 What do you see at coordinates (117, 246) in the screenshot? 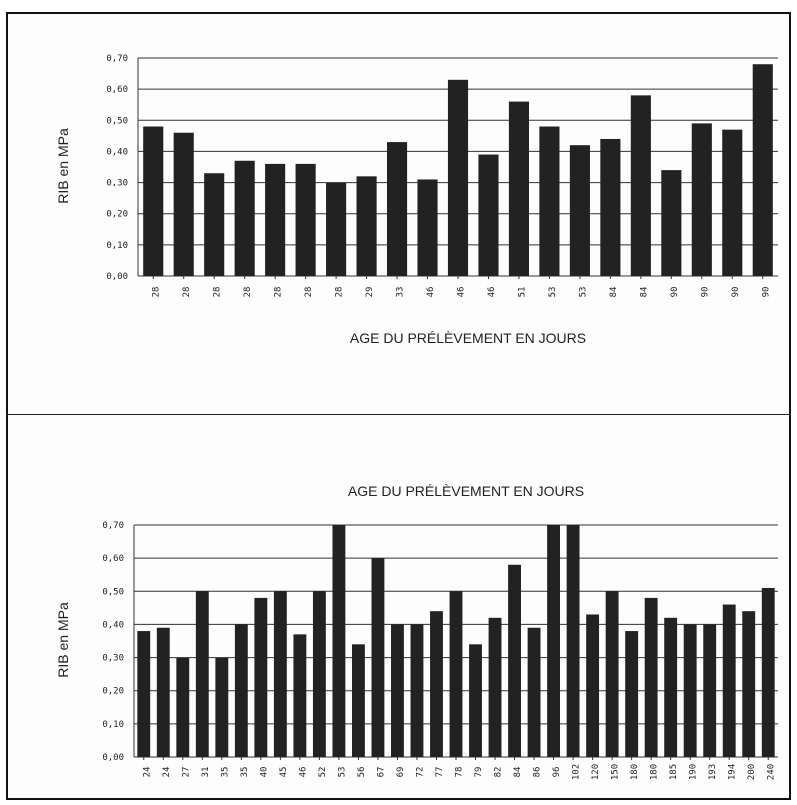
I see `chart1-y-tick-label: 0,10` at bounding box center [117, 246].